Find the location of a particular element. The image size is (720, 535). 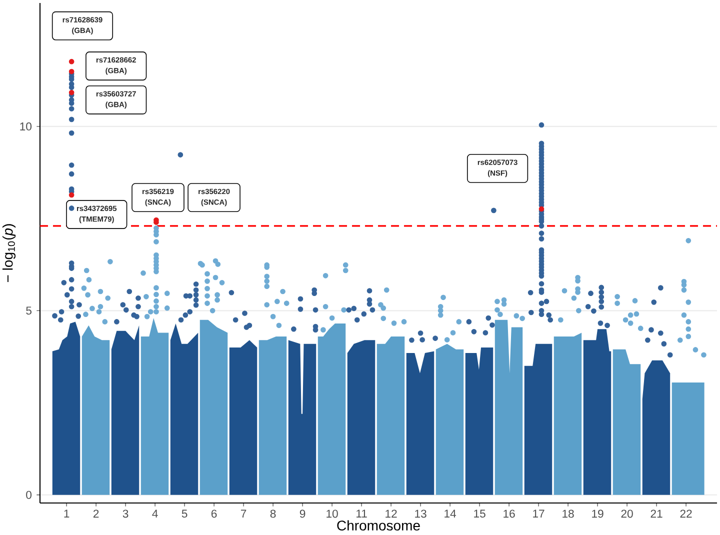

x-tick-label: 20 is located at coordinates (627, 514).